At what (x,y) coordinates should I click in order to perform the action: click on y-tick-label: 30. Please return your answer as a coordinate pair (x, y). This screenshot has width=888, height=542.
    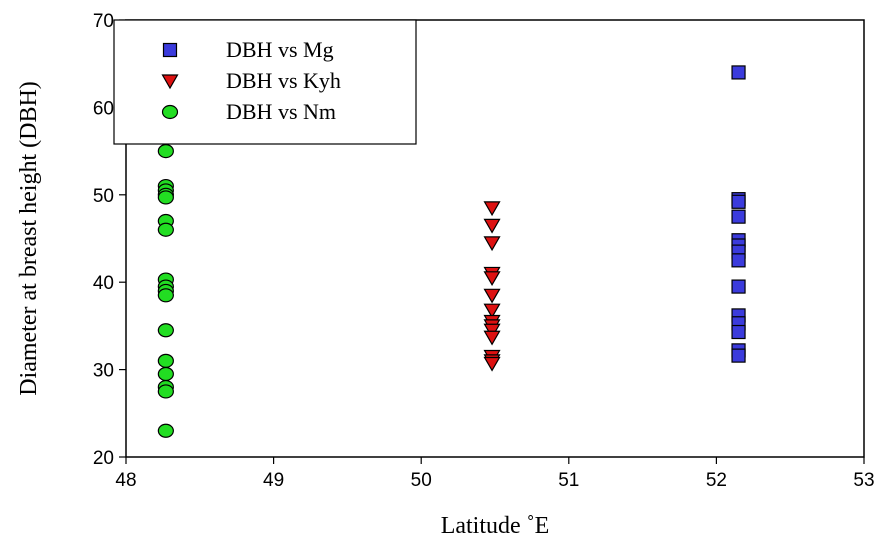
    Looking at the image, I should click on (103, 371).